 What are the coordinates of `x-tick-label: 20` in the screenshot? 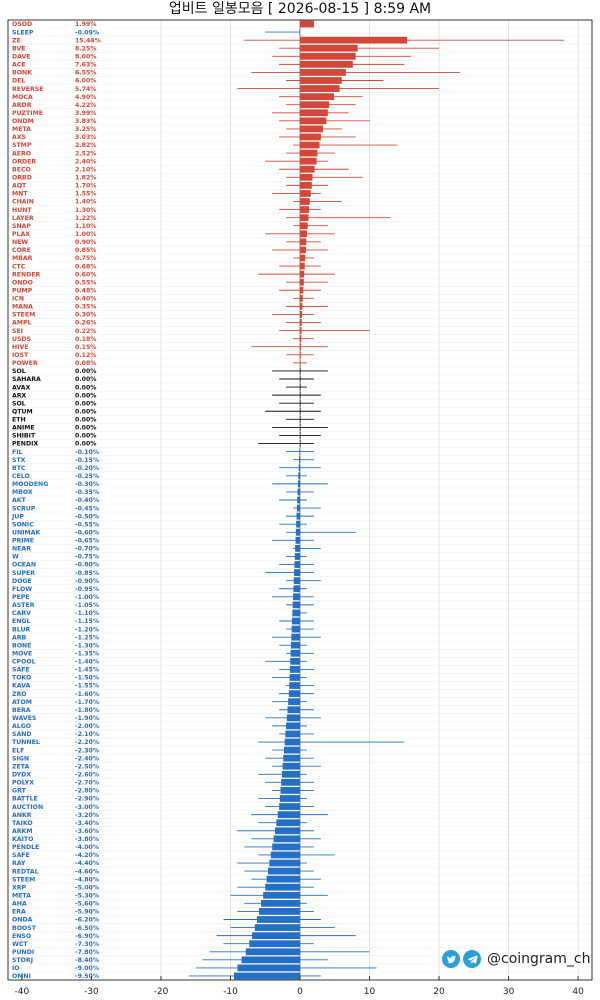 It's located at (439, 992).